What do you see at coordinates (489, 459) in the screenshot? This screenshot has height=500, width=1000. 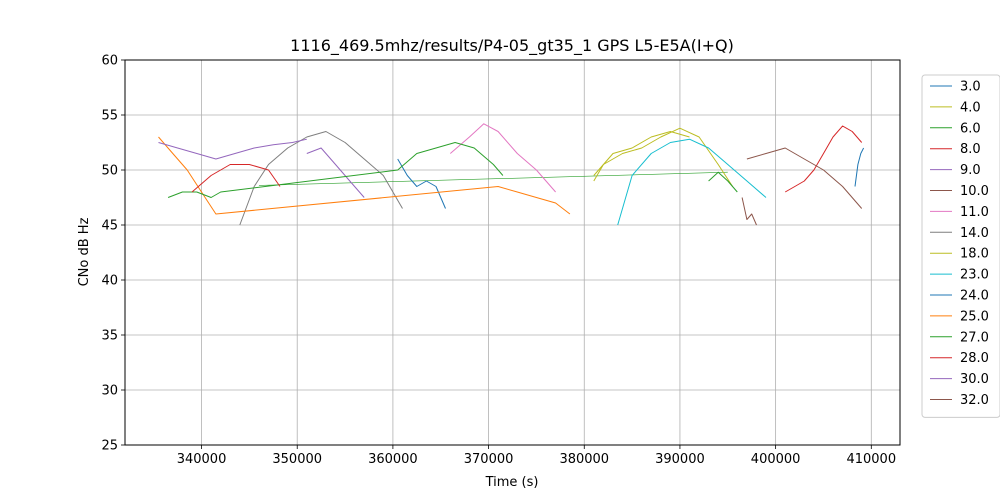 I see `x-tick-label: 370000` at bounding box center [489, 459].